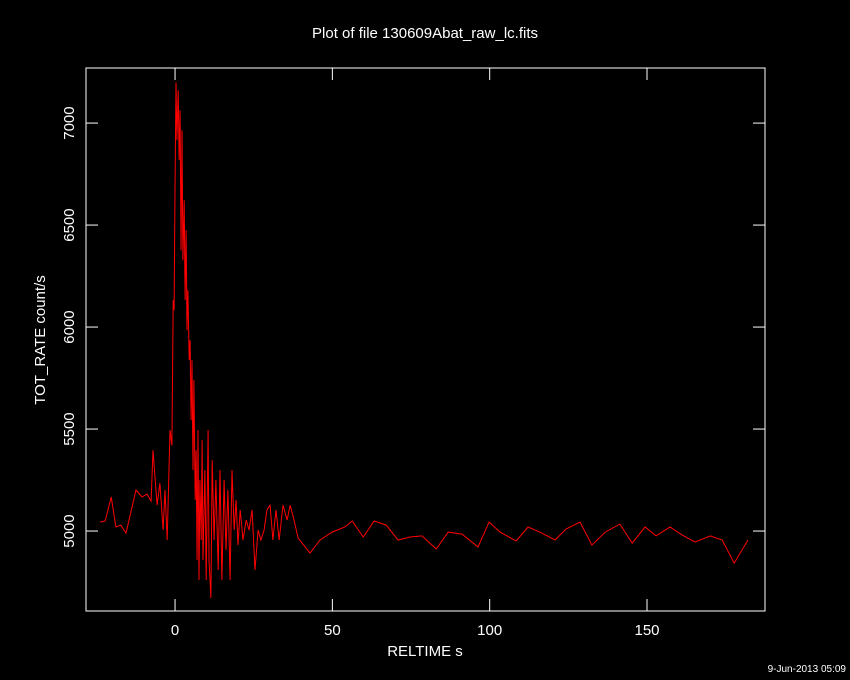 Image resolution: width=850 pixels, height=680 pixels. Describe the element at coordinates (69, 530) in the screenshot. I see `y-tick-label: 5000` at that location.